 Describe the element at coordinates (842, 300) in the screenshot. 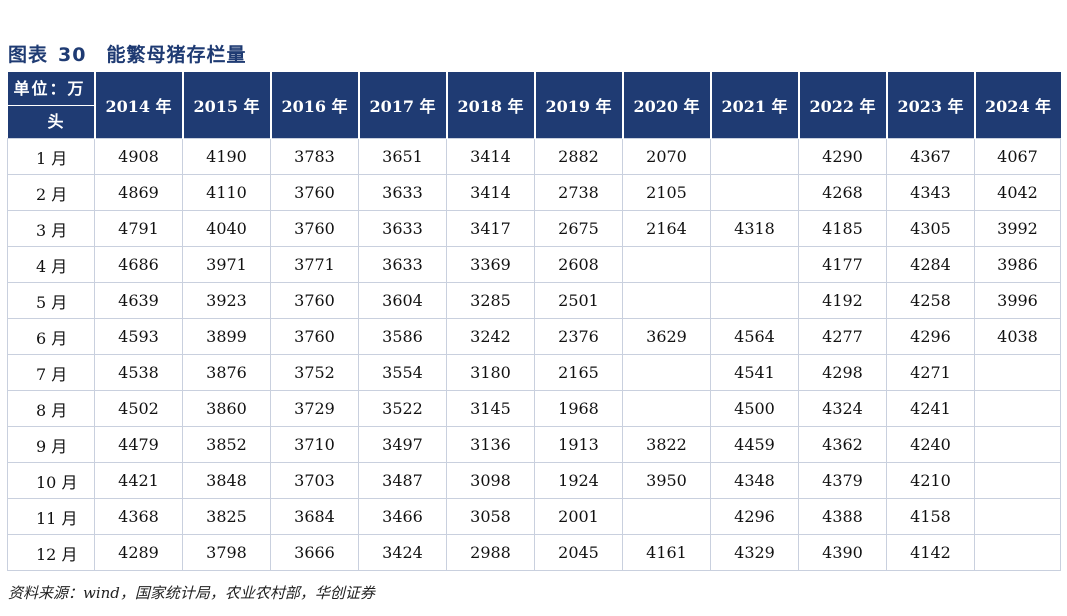

I see `value-cell: 4192` at that location.